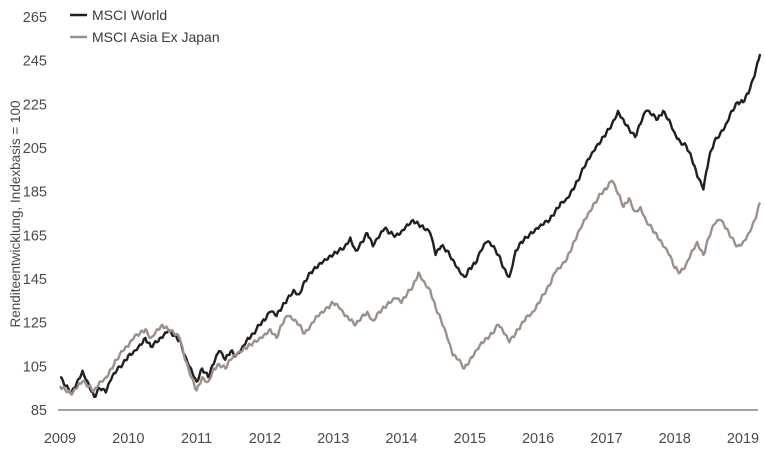  I want to click on x-tick-label: 2019, so click(743, 439).